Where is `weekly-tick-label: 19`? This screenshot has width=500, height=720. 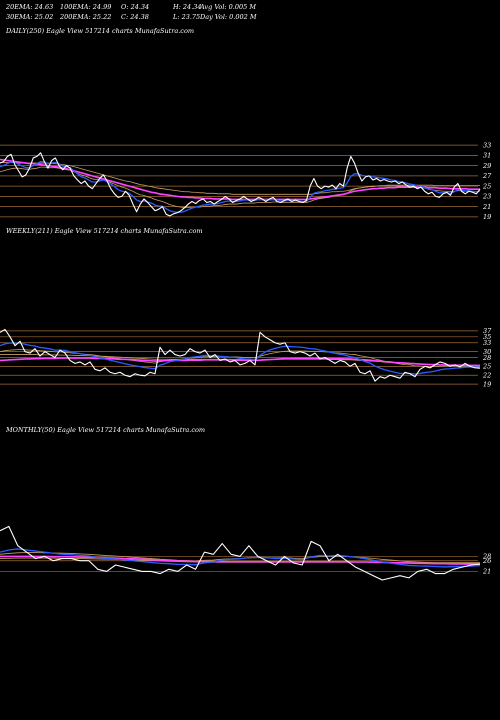 weekly-tick-label: 19 is located at coordinates (487, 384).